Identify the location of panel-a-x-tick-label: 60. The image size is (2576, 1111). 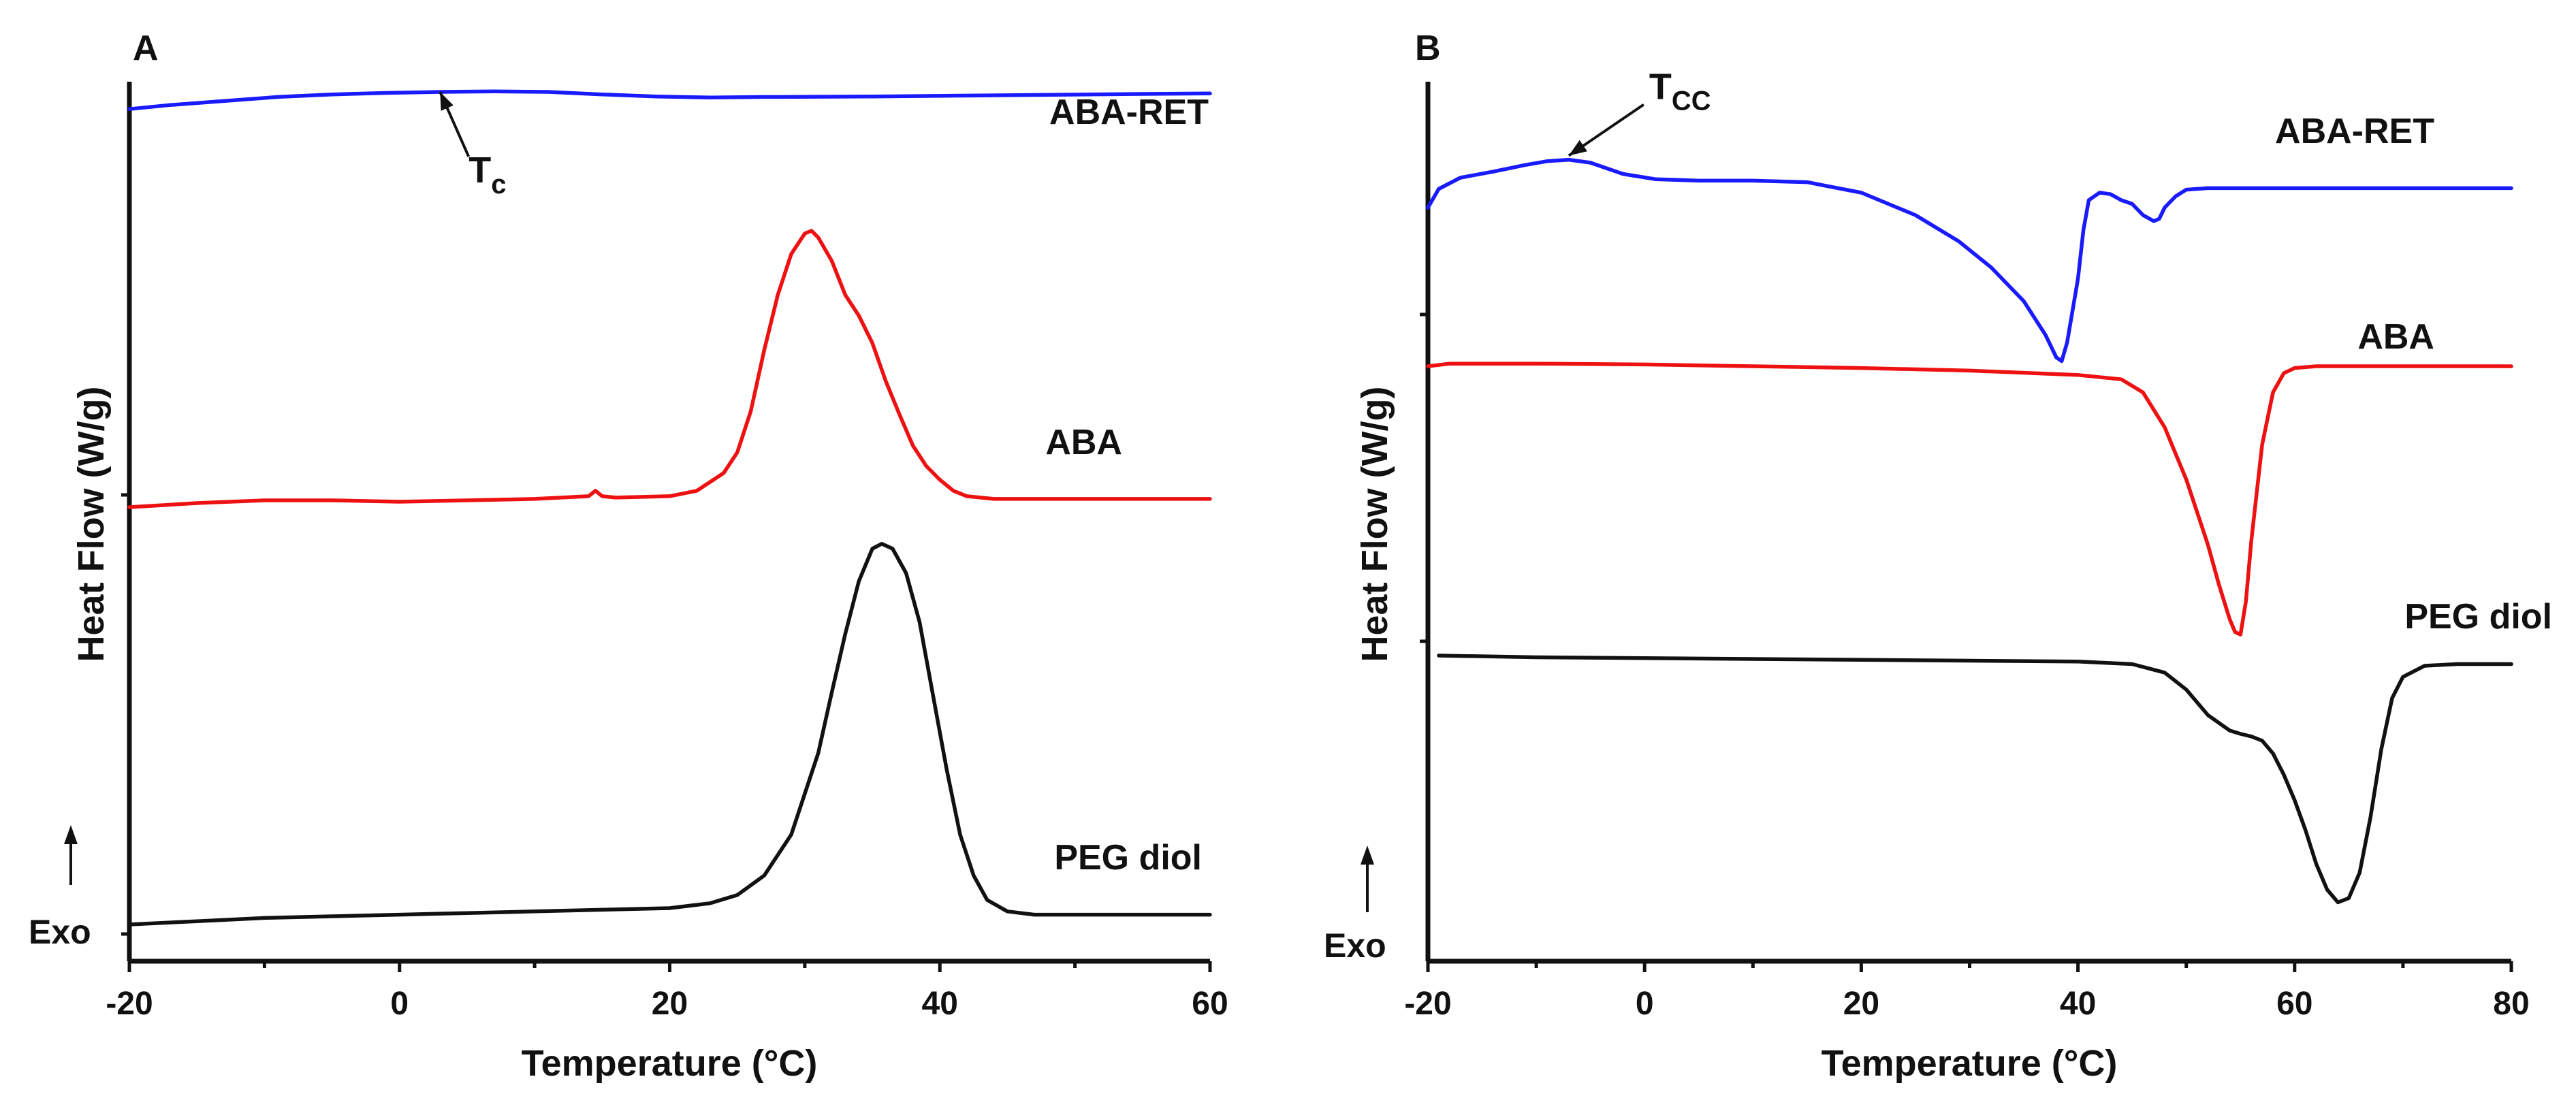
(1210, 1004).